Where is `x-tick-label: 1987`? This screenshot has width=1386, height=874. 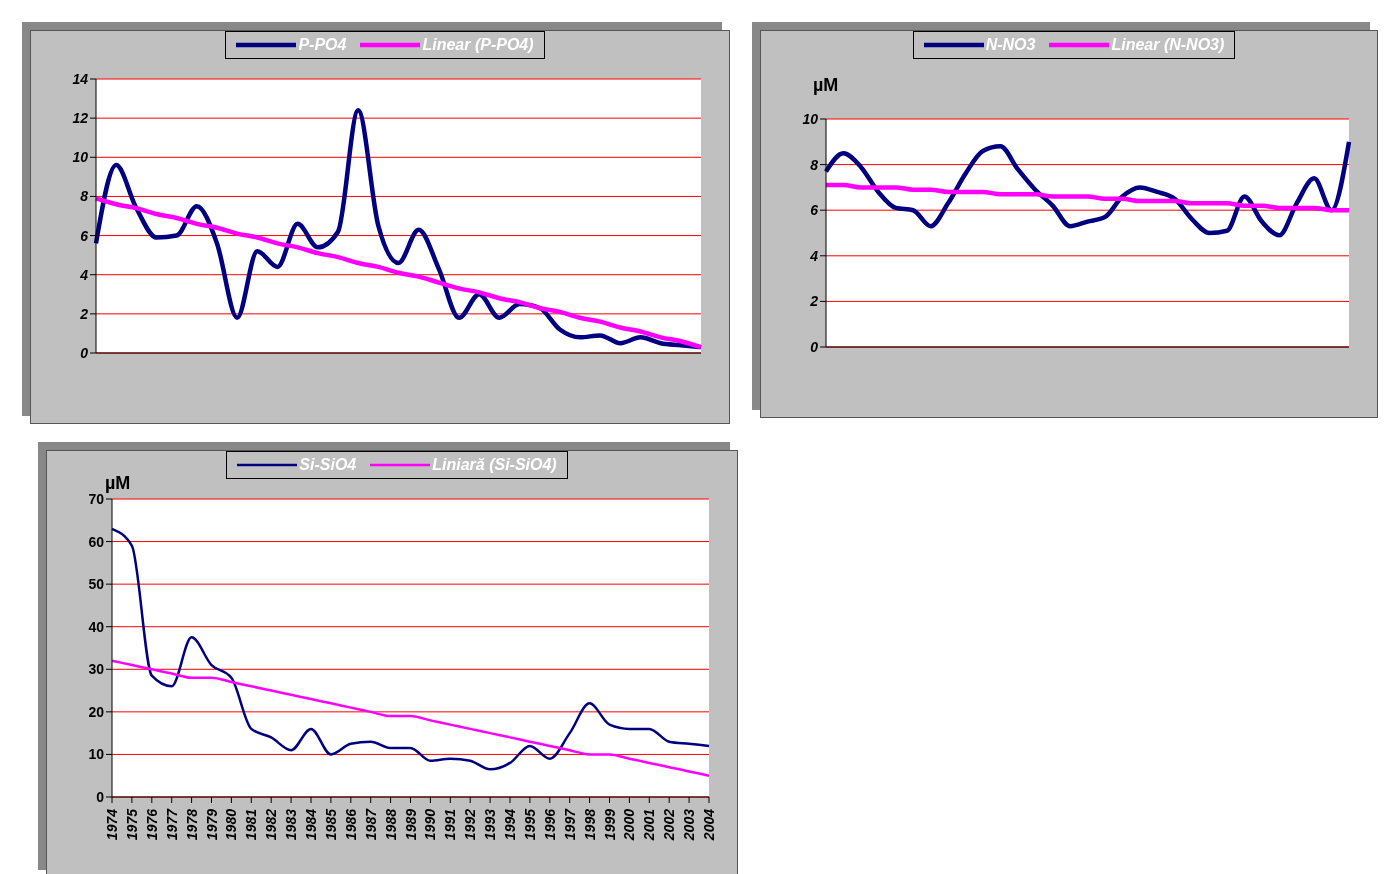
x-tick-label: 1987 is located at coordinates (370, 824).